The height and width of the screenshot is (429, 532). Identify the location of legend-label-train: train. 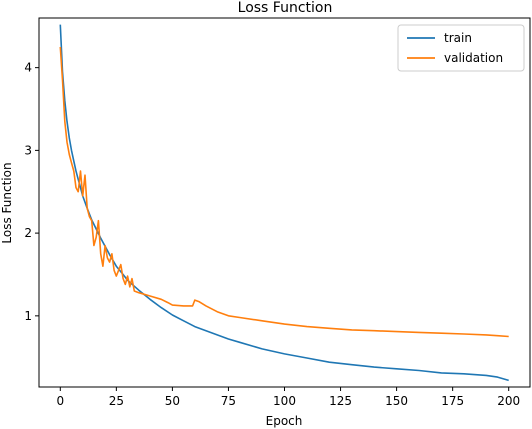
(458, 38).